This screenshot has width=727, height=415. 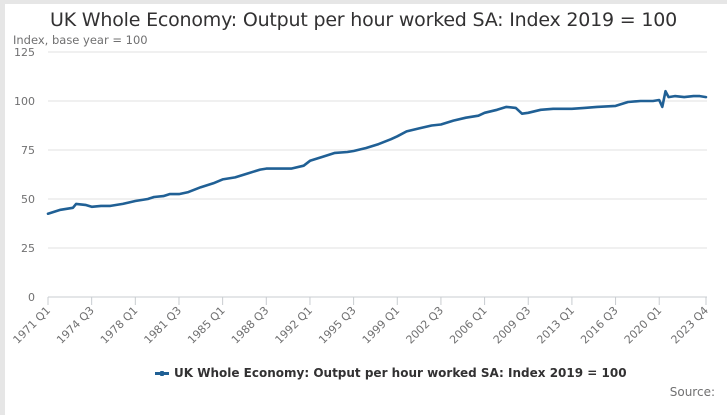 I want to click on x-tick-label: 2023 Q4, so click(x=690, y=325).